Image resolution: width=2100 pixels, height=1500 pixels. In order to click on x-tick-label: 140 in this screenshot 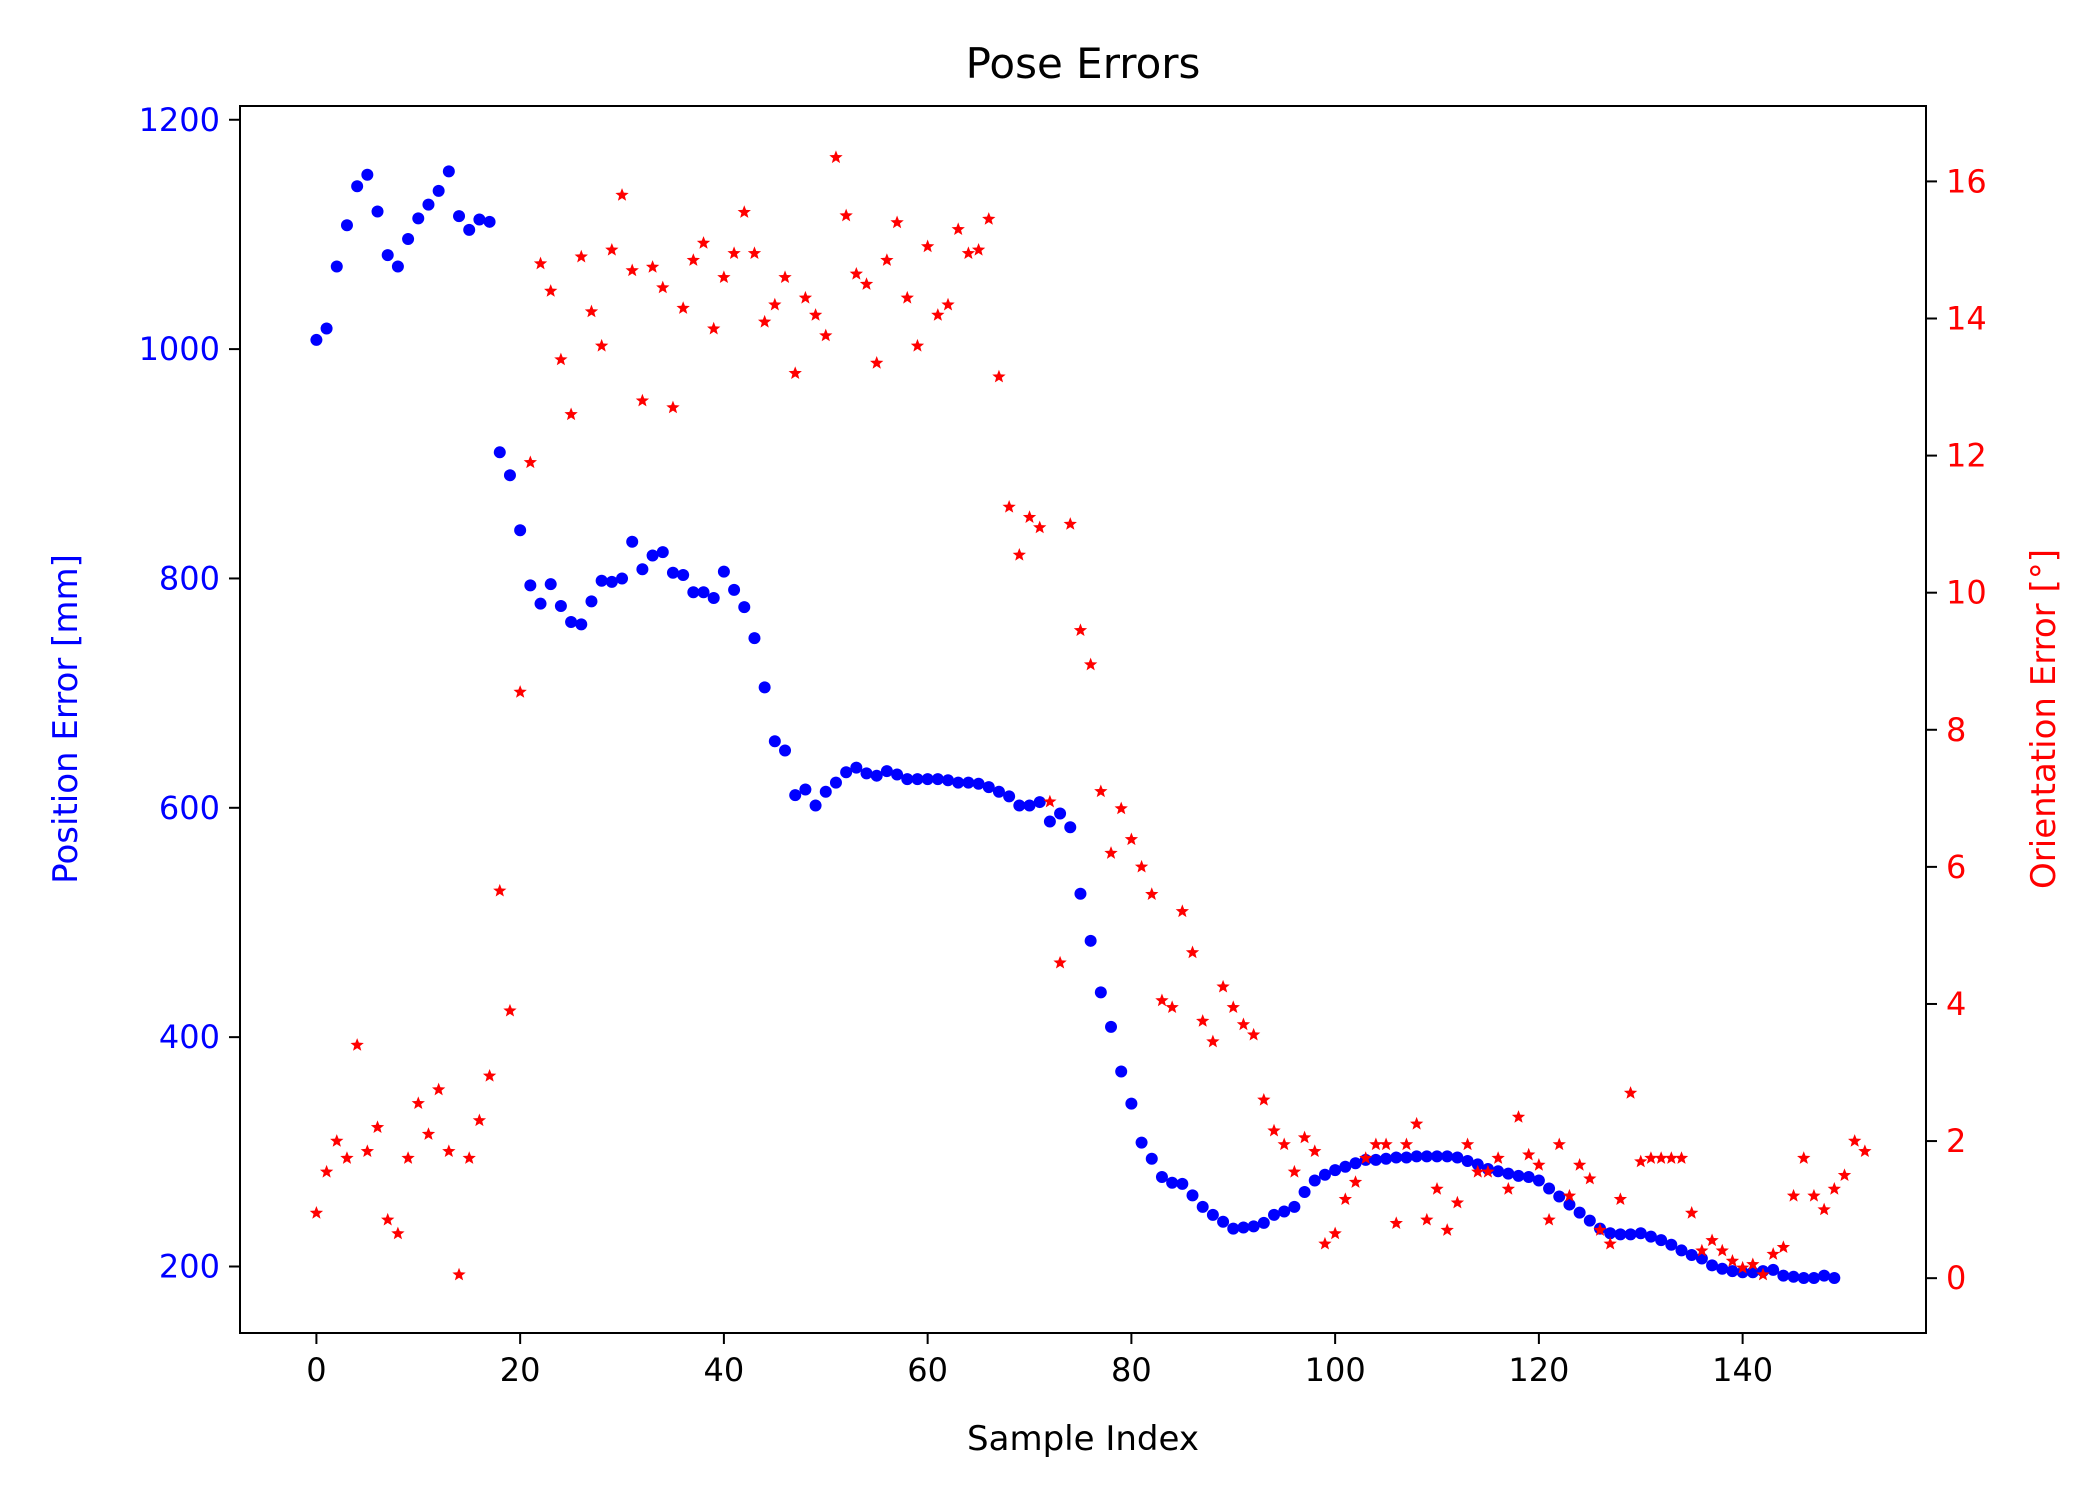, I will do `click(1742, 1370)`.